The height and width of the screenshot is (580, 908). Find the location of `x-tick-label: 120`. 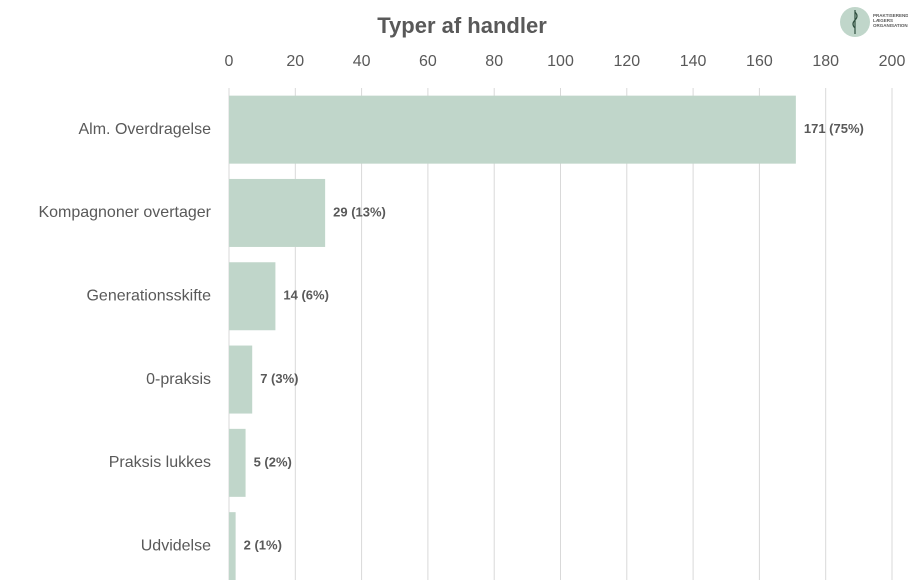

x-tick-label: 120 is located at coordinates (626, 61).